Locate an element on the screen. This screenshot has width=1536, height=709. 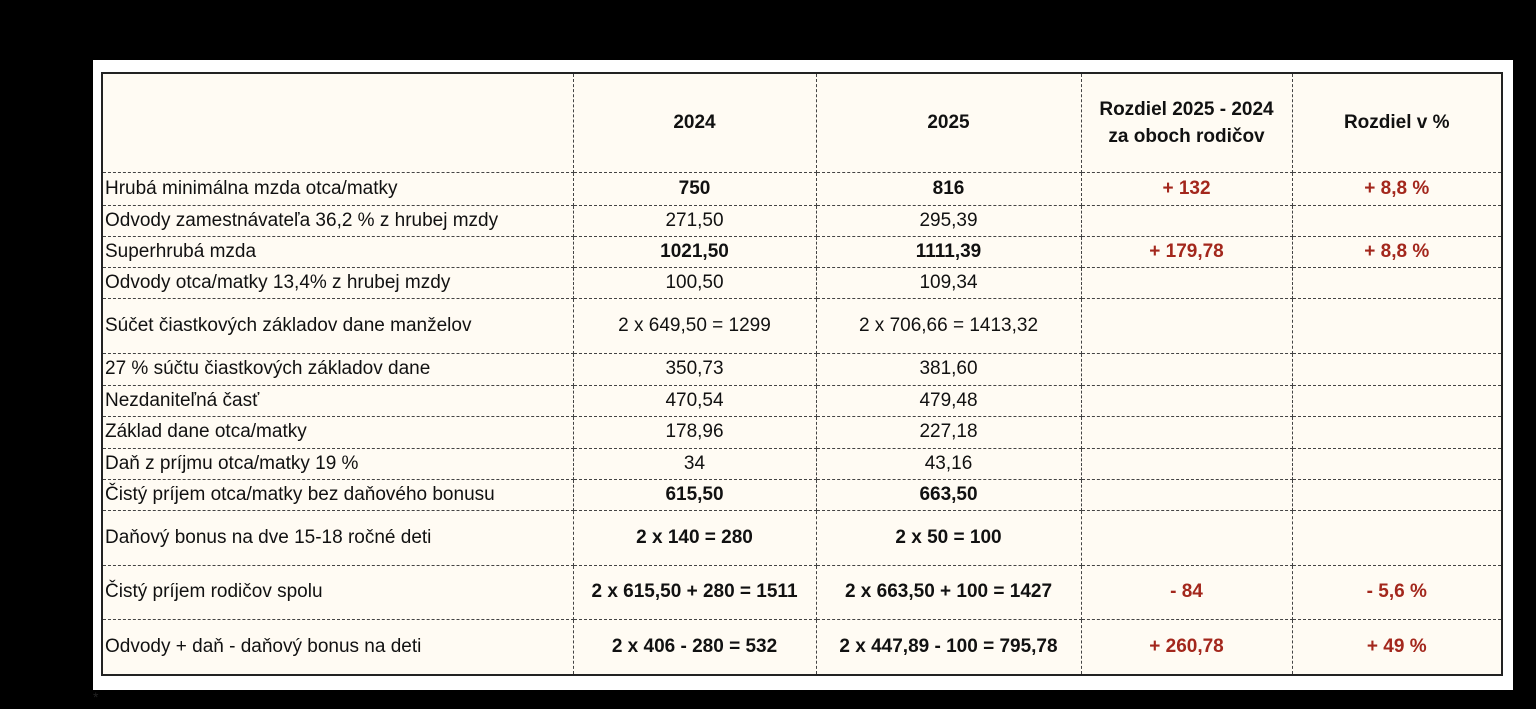
value-2024: 271,50 is located at coordinates (695, 221).